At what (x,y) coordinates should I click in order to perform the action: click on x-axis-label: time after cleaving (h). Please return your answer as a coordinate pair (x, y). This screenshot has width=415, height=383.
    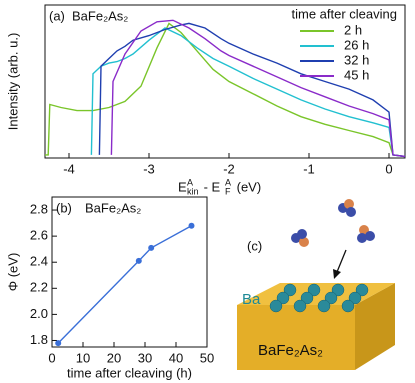
    Looking at the image, I should click on (129, 372).